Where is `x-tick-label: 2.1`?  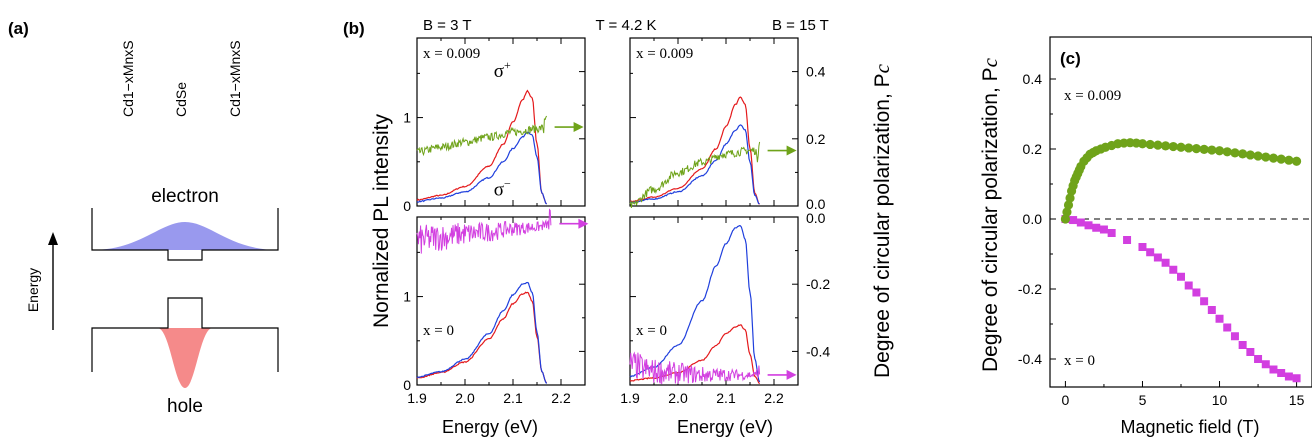
x-tick-label: 2.1 is located at coordinates (513, 398).